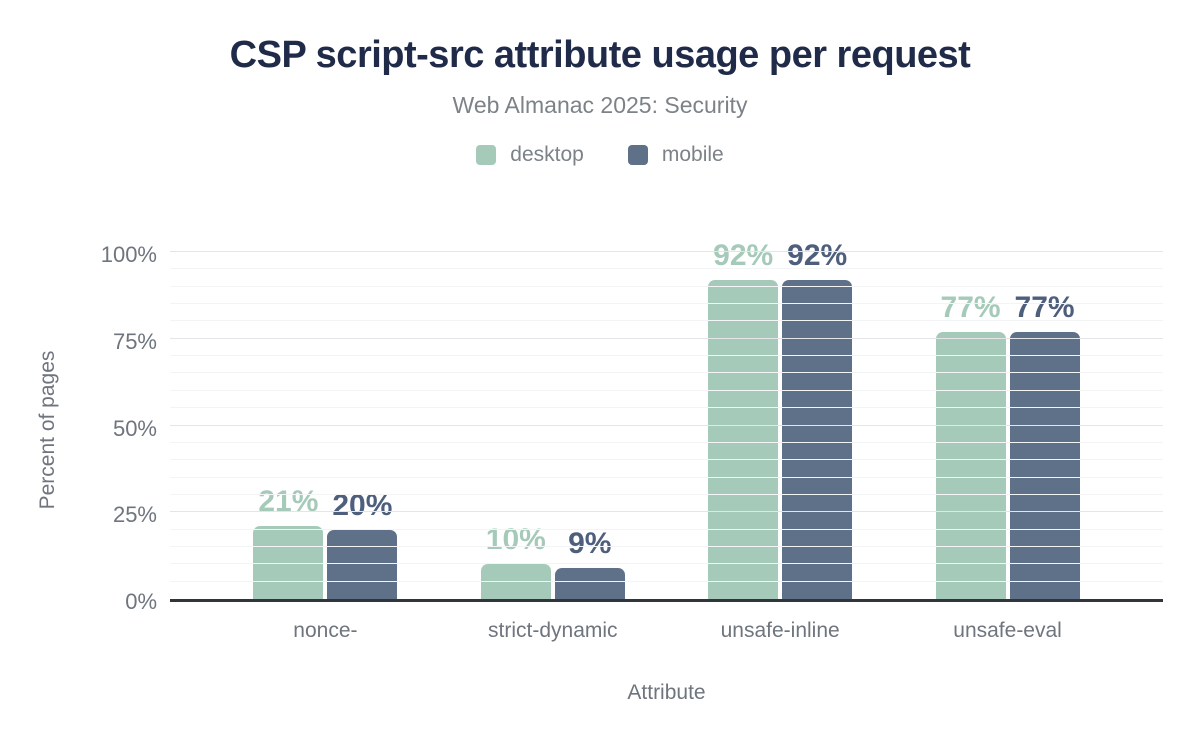  Describe the element at coordinates (134, 341) in the screenshot. I see `y-tick-label: 75%` at that location.